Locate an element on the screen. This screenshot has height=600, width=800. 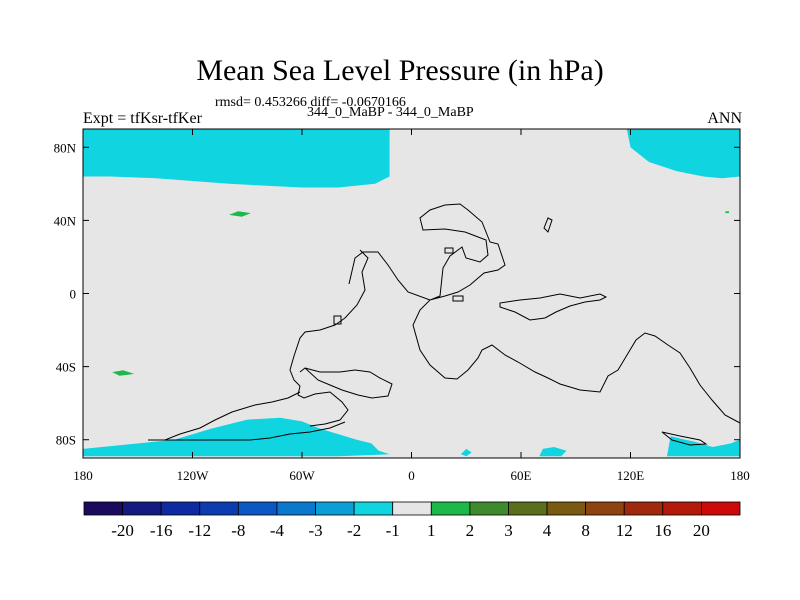
y-tick-label: 80N is located at coordinates (65, 147).